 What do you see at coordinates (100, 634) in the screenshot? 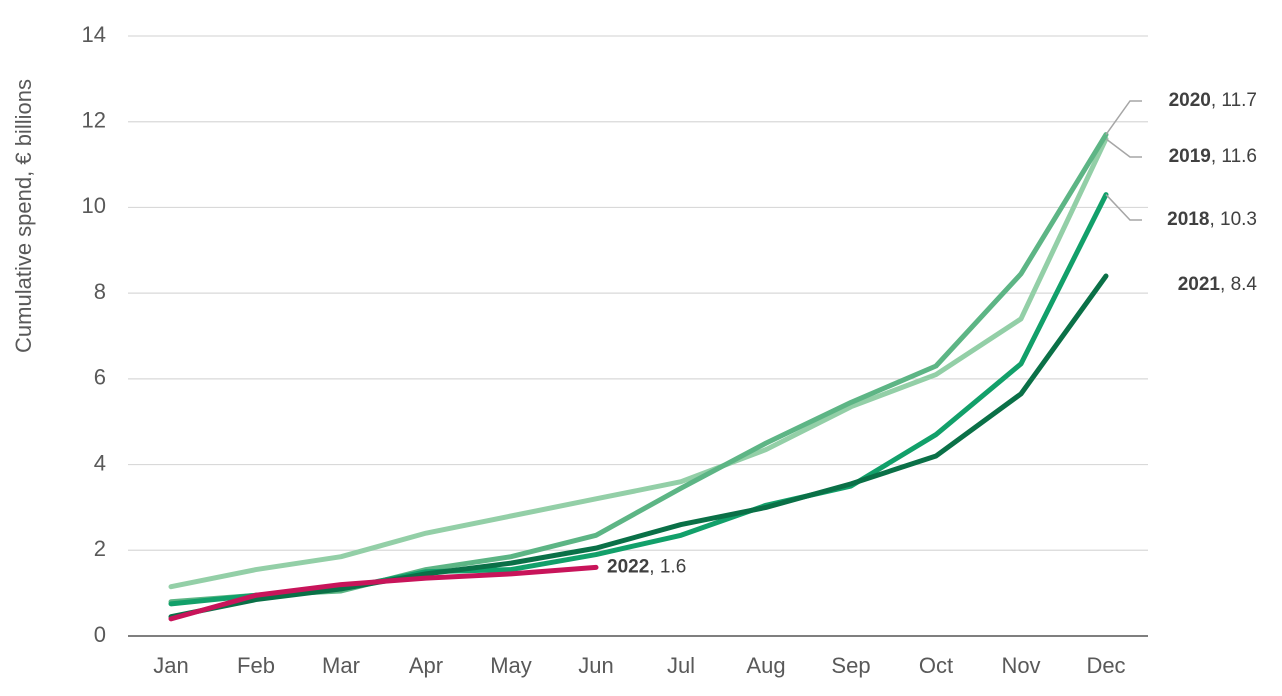
I see `y-tick-label: 0` at bounding box center [100, 634].